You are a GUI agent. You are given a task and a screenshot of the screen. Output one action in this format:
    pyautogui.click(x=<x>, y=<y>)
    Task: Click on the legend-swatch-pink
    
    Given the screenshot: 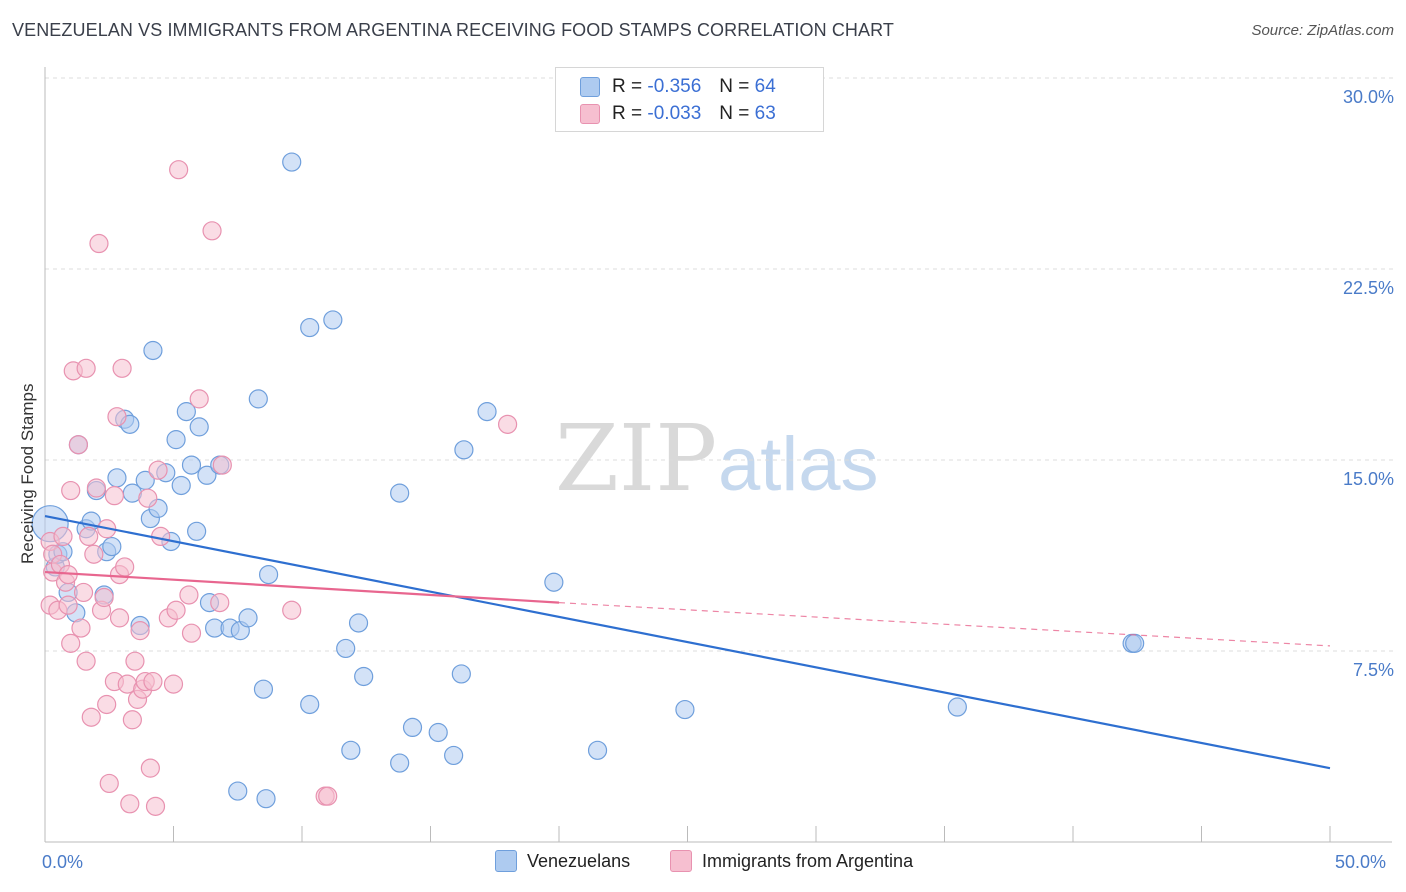 What is the action you would take?
    pyautogui.click(x=590, y=114)
    